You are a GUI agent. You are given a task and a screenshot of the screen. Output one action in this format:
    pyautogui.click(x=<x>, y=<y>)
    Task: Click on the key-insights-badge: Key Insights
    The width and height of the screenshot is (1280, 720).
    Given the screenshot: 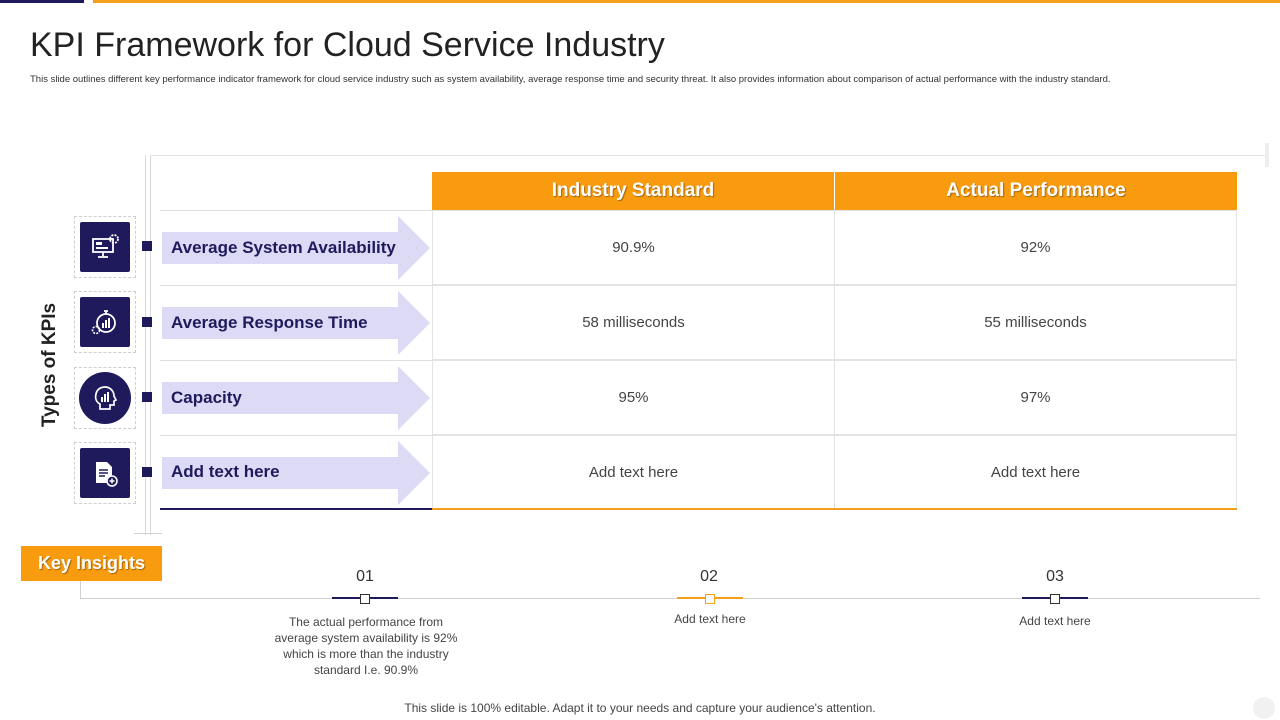 What is the action you would take?
    pyautogui.click(x=91, y=563)
    